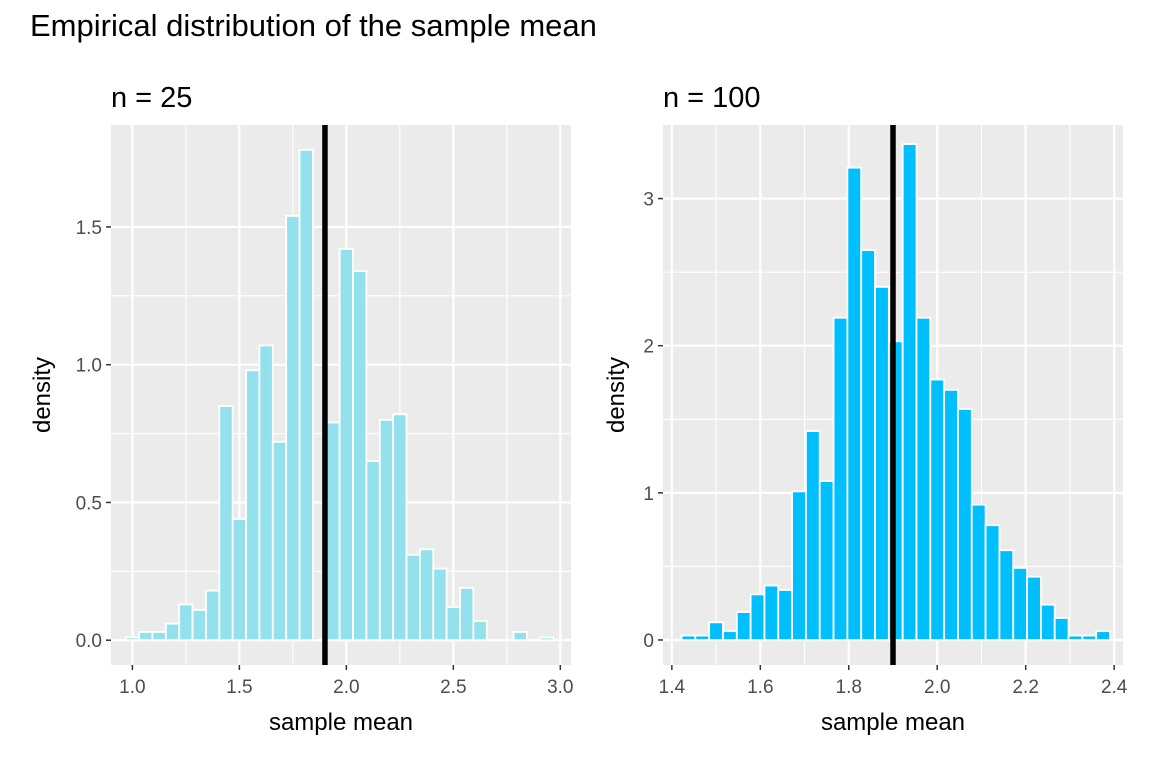 The image size is (1152, 768). I want to click on x-tick-label: 3.0, so click(560, 687).